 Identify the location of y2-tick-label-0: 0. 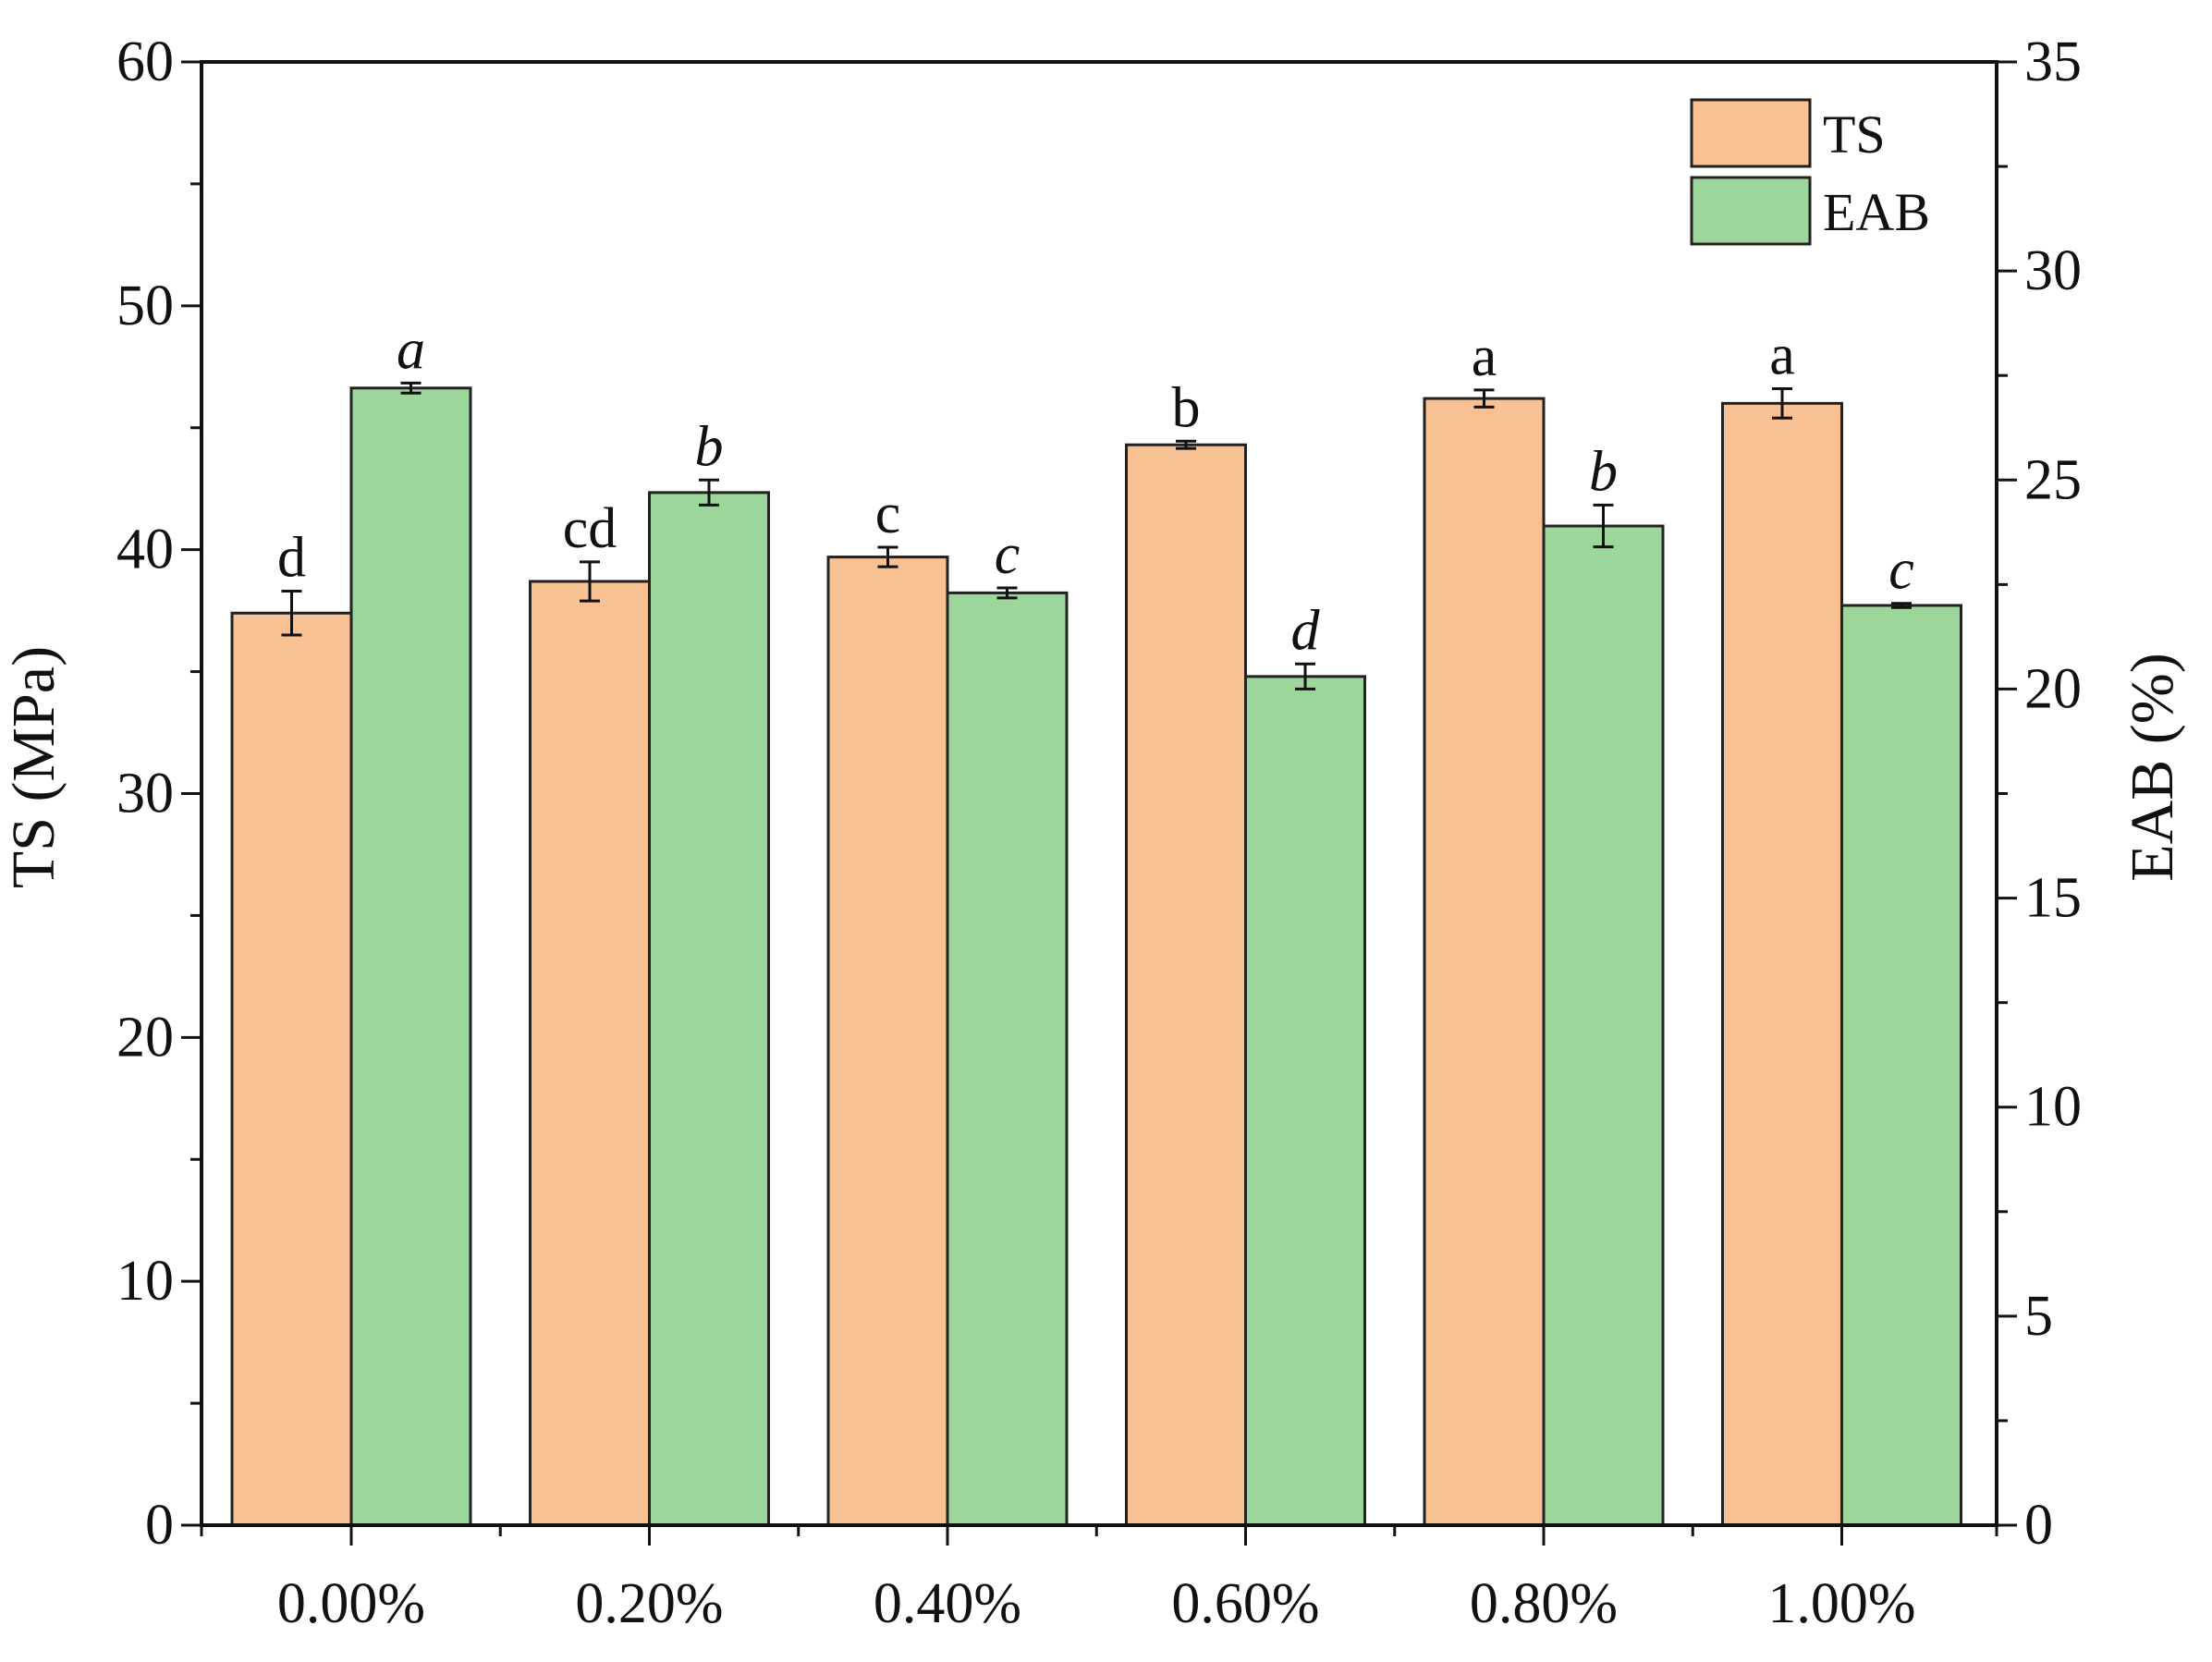
(2038, 1525).